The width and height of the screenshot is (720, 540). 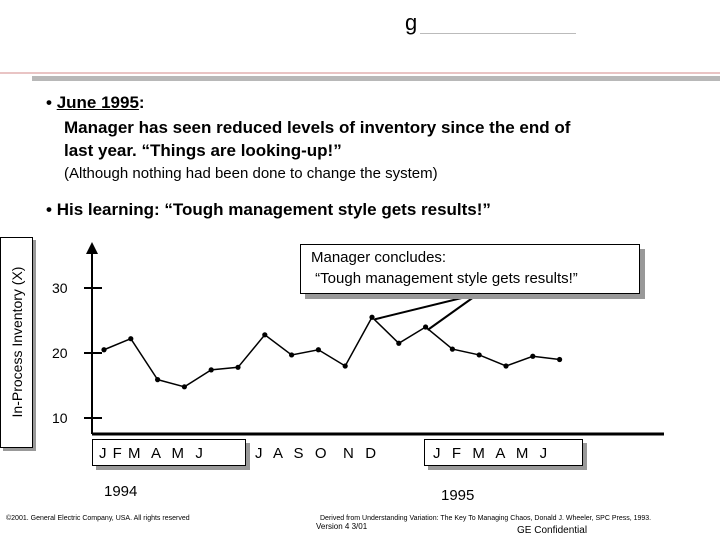 I want to click on y-tick-label: 30, so click(x=60, y=288).